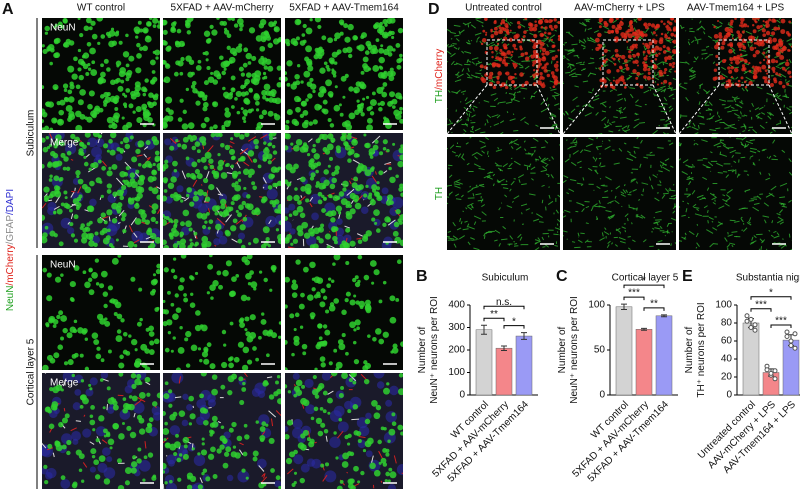 The height and width of the screenshot is (501, 800). What do you see at coordinates (504, 348) in the screenshot?
I see `error-bar` at bounding box center [504, 348].